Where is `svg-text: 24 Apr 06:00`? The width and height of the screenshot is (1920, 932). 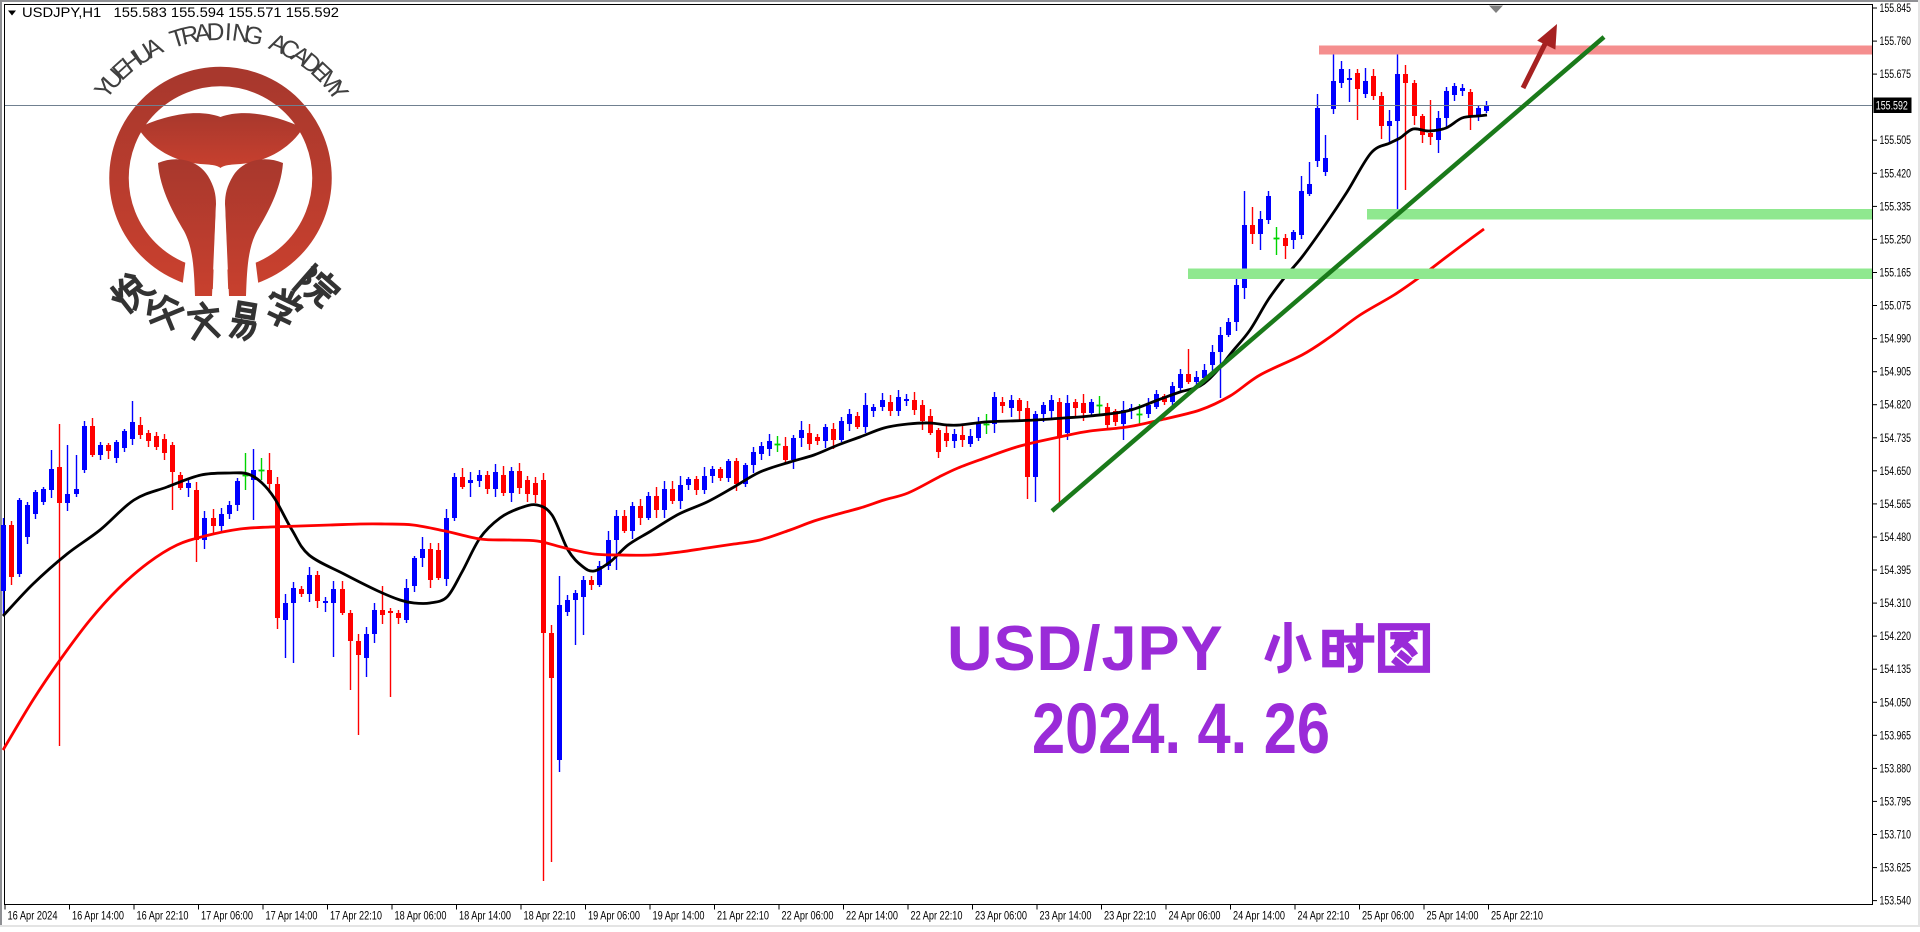
svg-text: 24 Apr 06:00 is located at coordinates (1195, 917).